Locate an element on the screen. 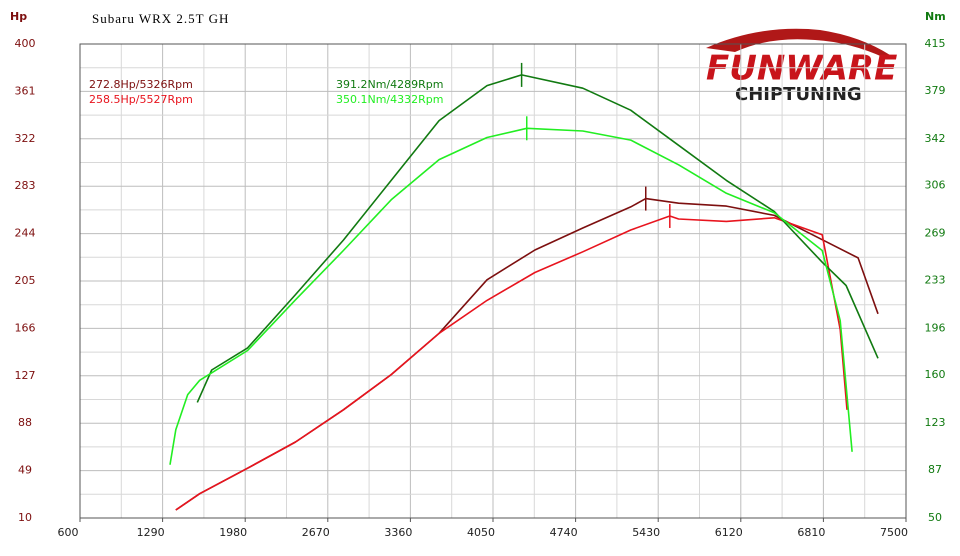  y2-tick-label: 196 is located at coordinates (935, 327).